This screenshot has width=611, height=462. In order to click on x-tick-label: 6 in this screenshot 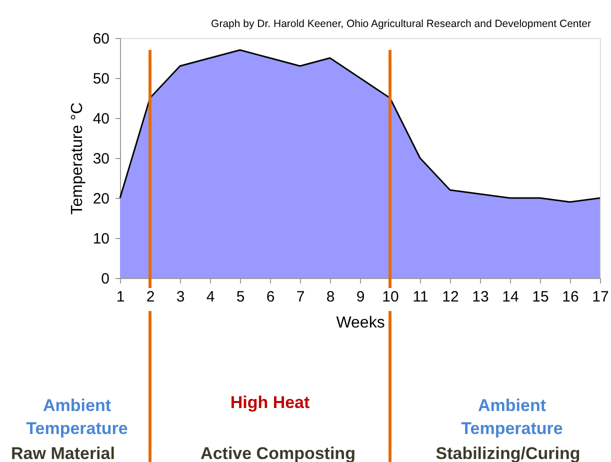, I will do `click(270, 297)`.